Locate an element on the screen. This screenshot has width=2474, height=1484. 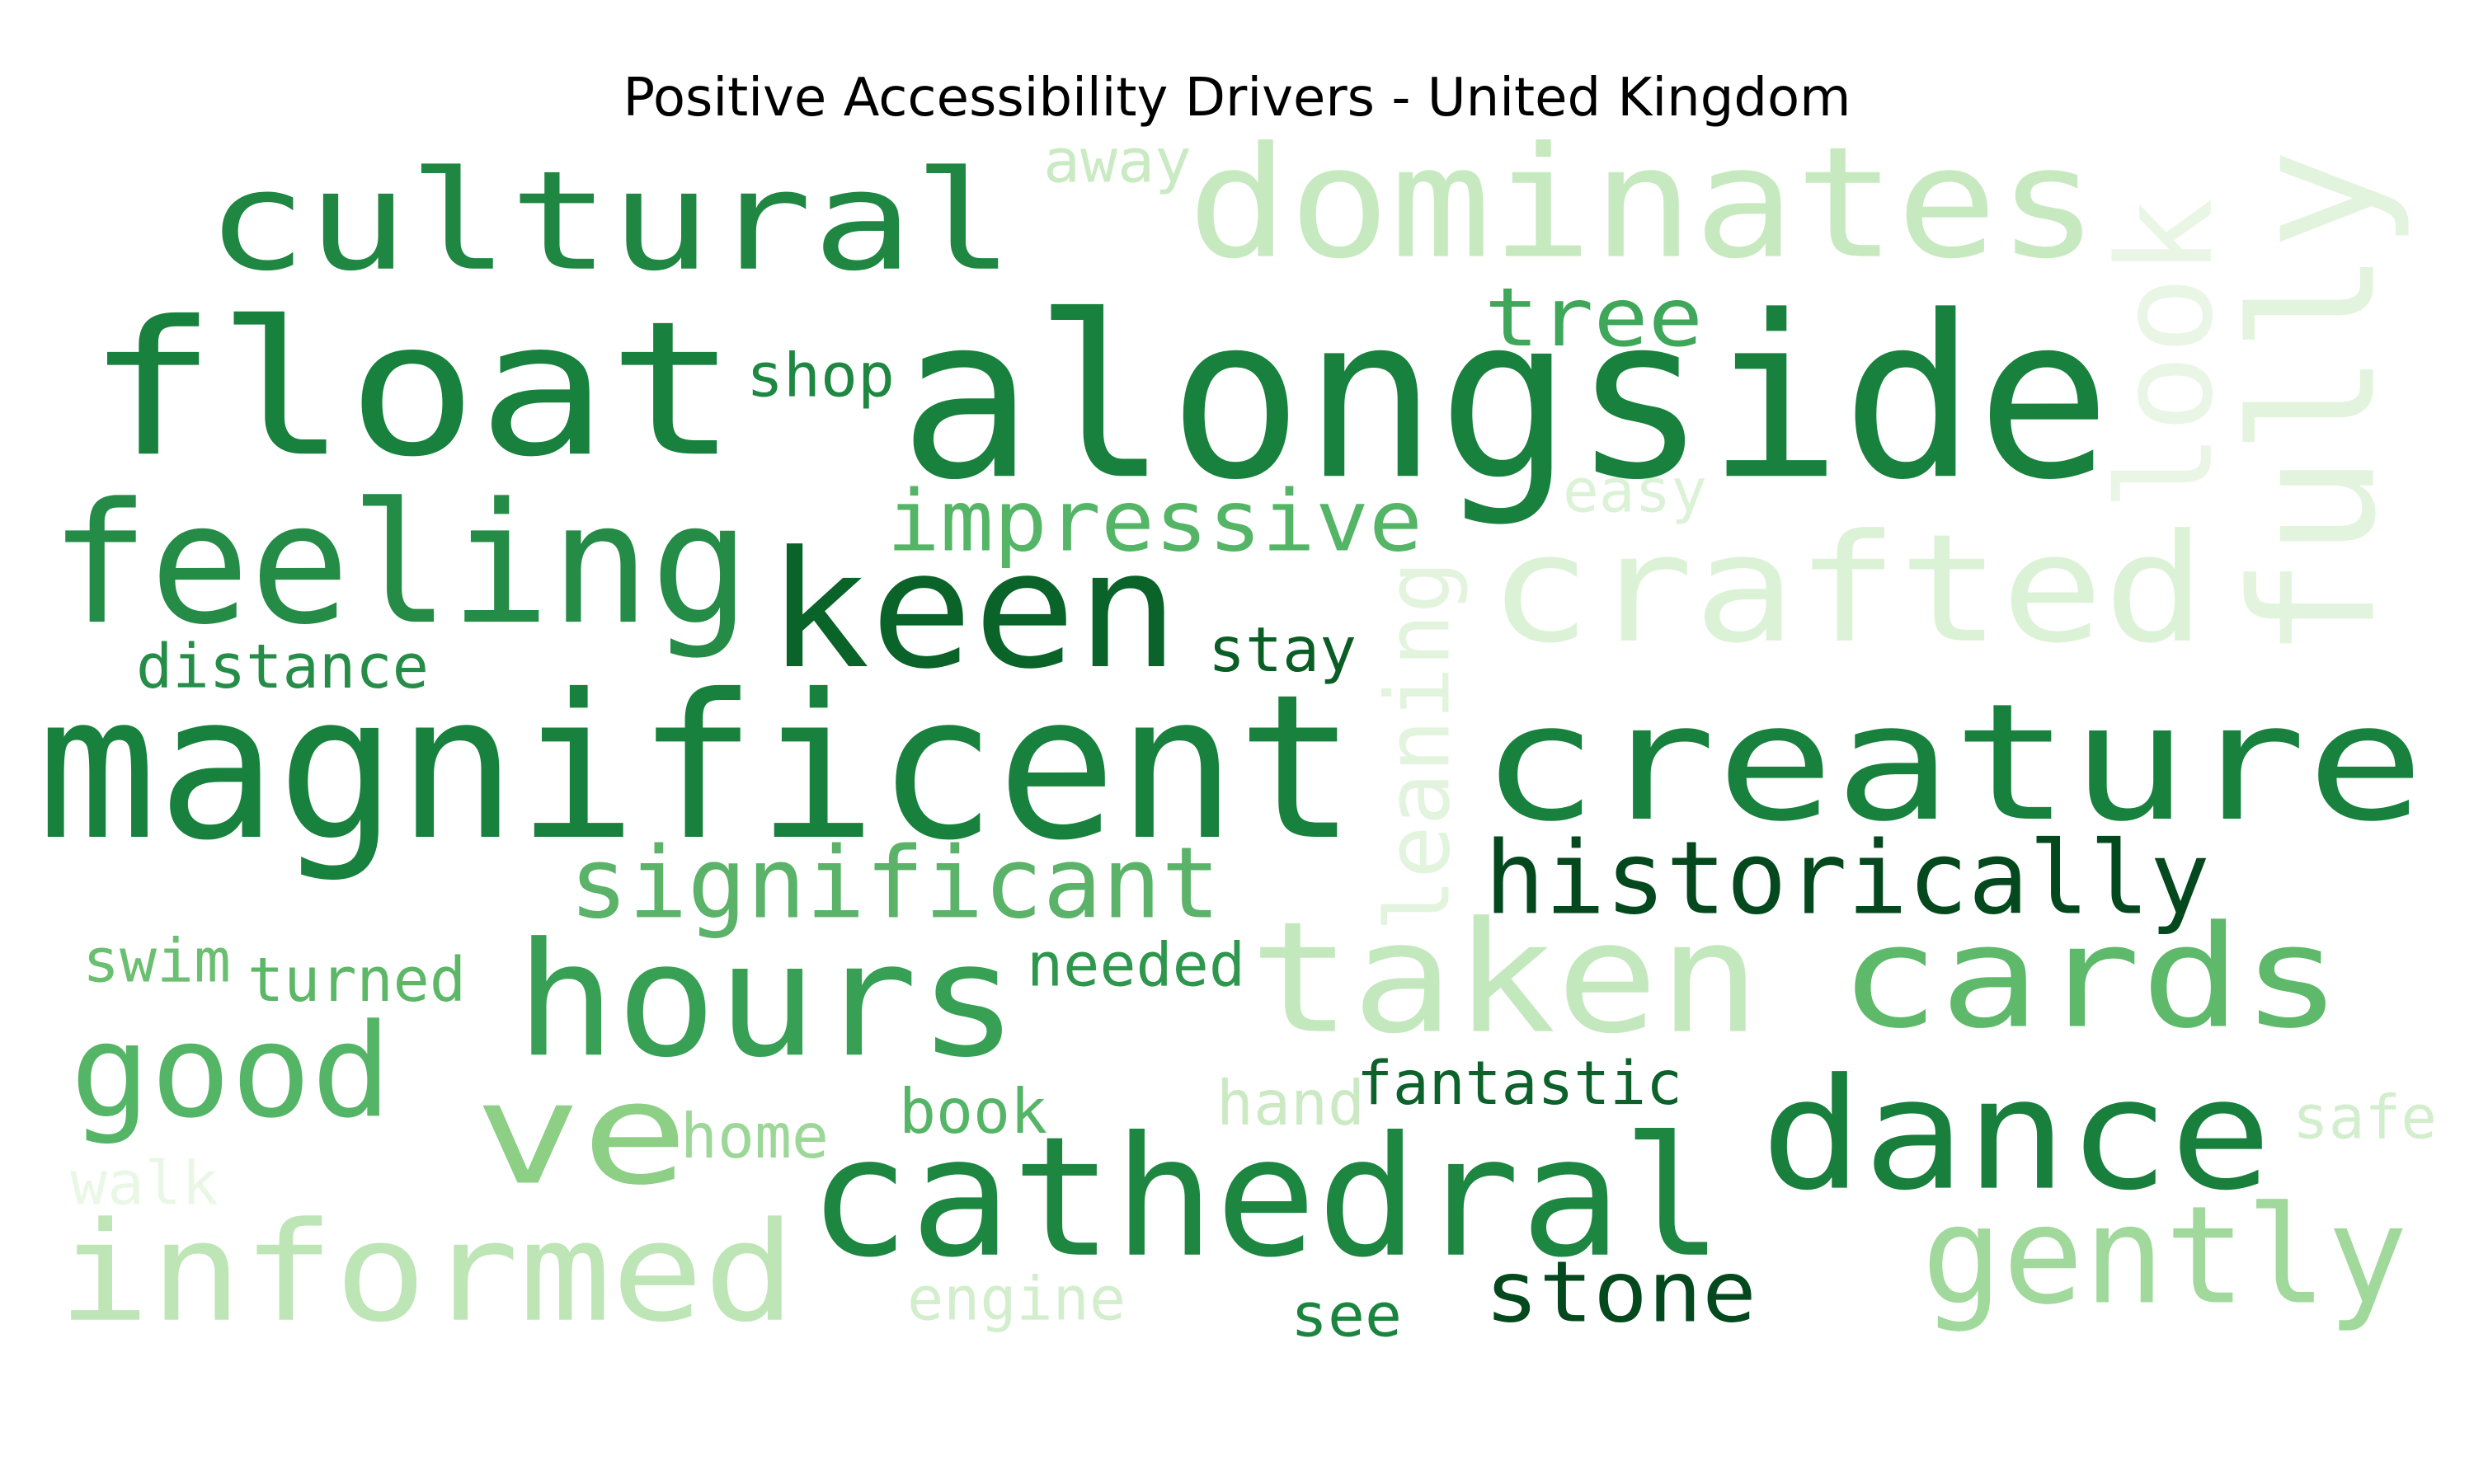
cloud-word-shop: shop is located at coordinates (820, 376).